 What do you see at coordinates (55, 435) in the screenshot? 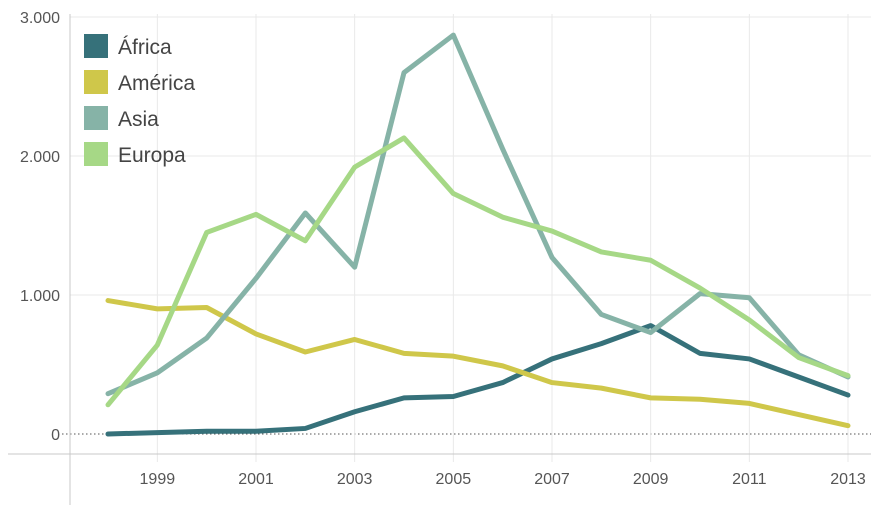
I see `y-tick-label: 0` at bounding box center [55, 435].